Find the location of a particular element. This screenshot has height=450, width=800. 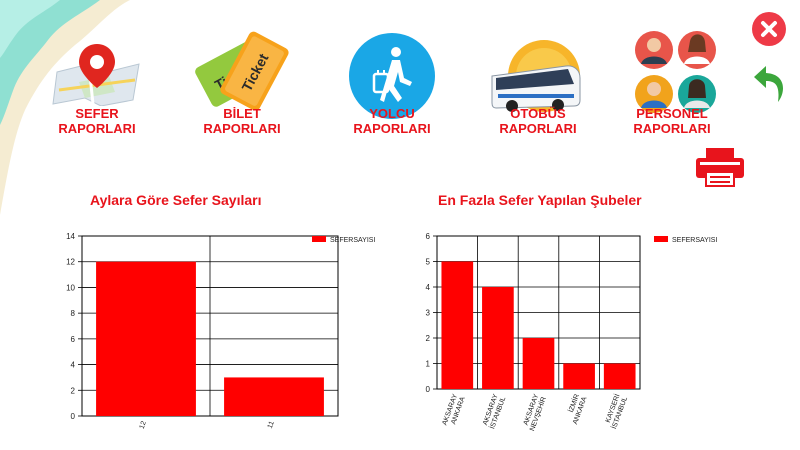

nav-item-bilet-raporlari: Ticket Ticket BİLET RAPORLARI is located at coordinates (242, 85).